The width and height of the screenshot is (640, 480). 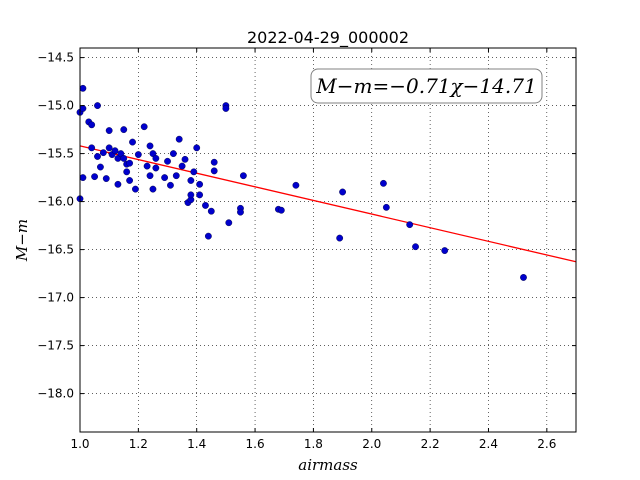 What do you see at coordinates (55, 394) in the screenshot?
I see `y-tick-label: −18.0` at bounding box center [55, 394].